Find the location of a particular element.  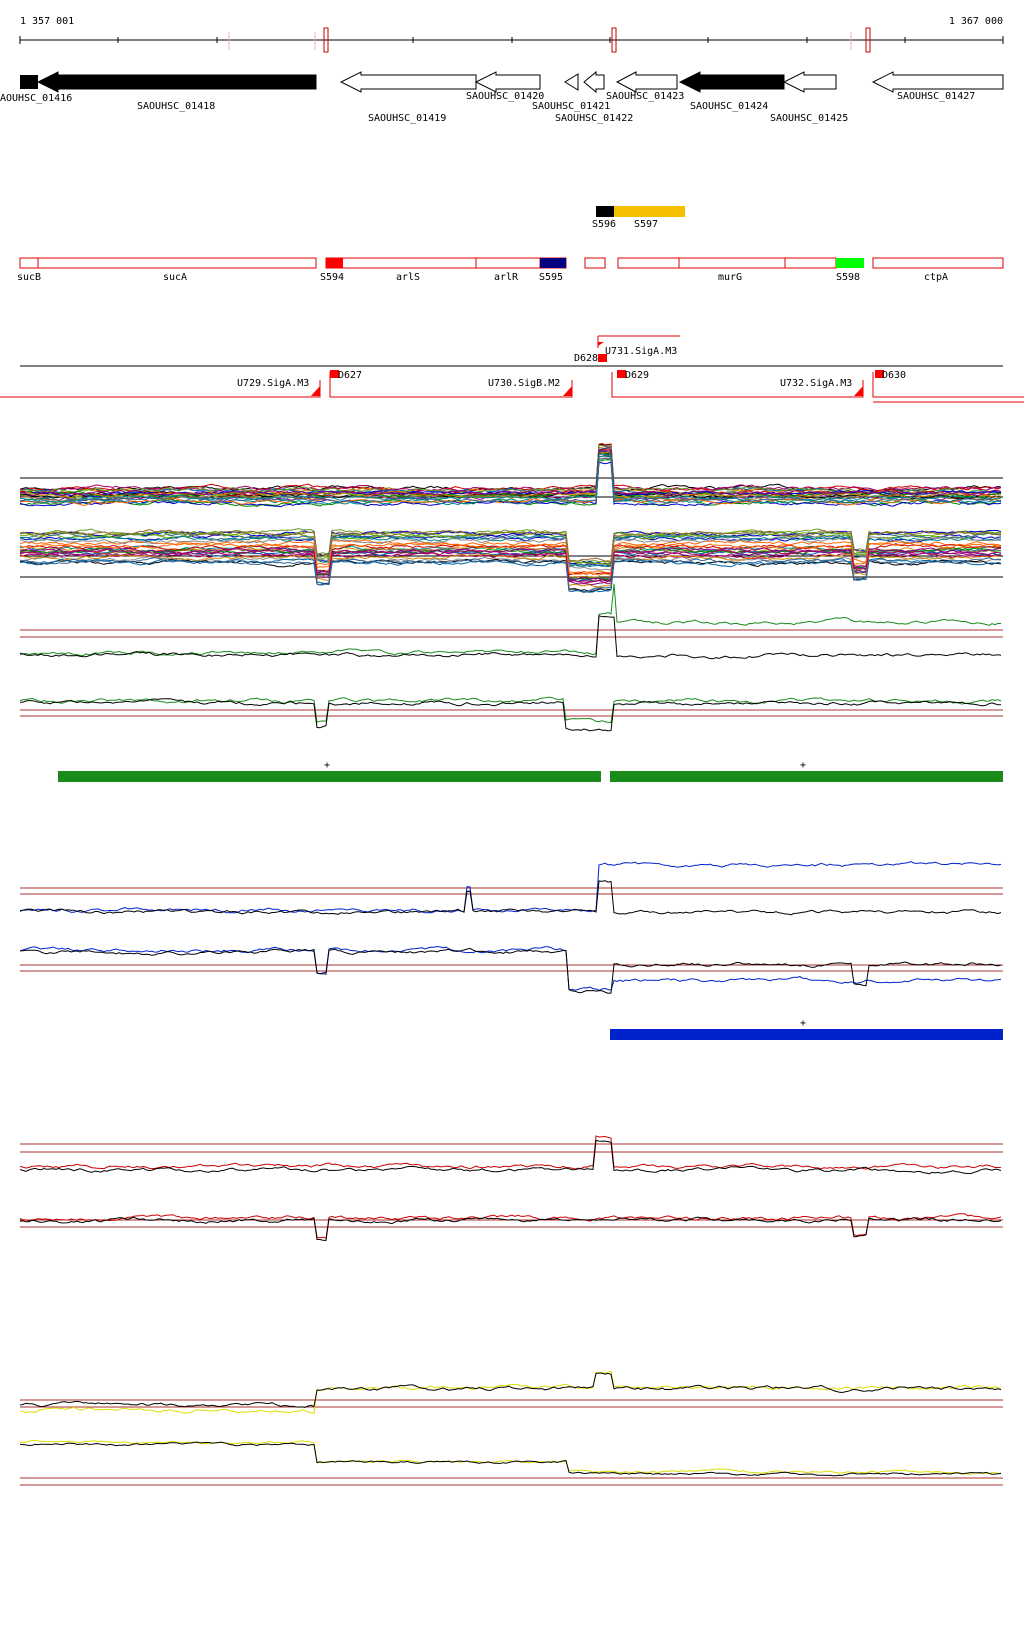

srna-S597: S597 is located at coordinates (649, 218).